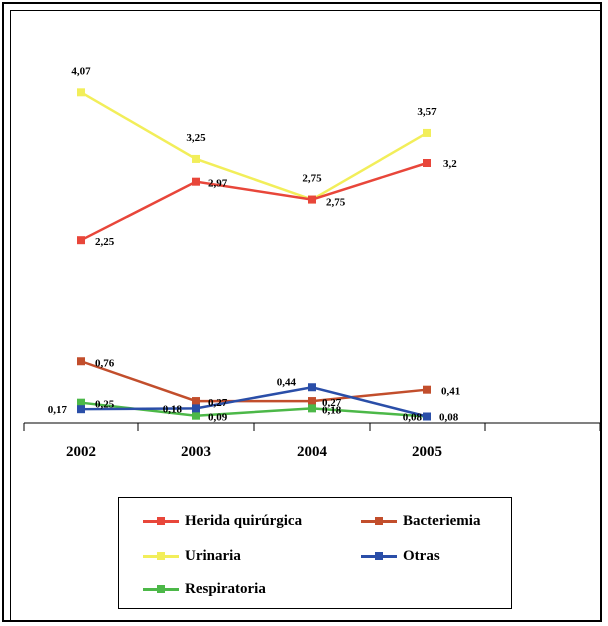 The width and height of the screenshot is (608, 626). Describe the element at coordinates (105, 242) in the screenshot. I see `data-label: 2,25` at that location.